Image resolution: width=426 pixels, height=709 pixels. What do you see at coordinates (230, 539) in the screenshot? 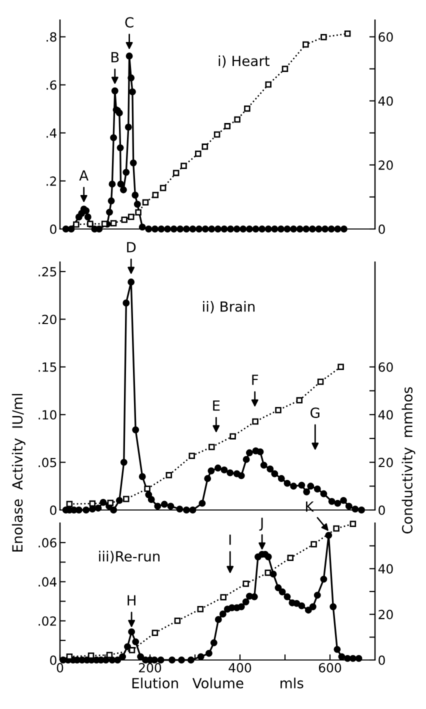
I see `annotation: I` at bounding box center [230, 539].